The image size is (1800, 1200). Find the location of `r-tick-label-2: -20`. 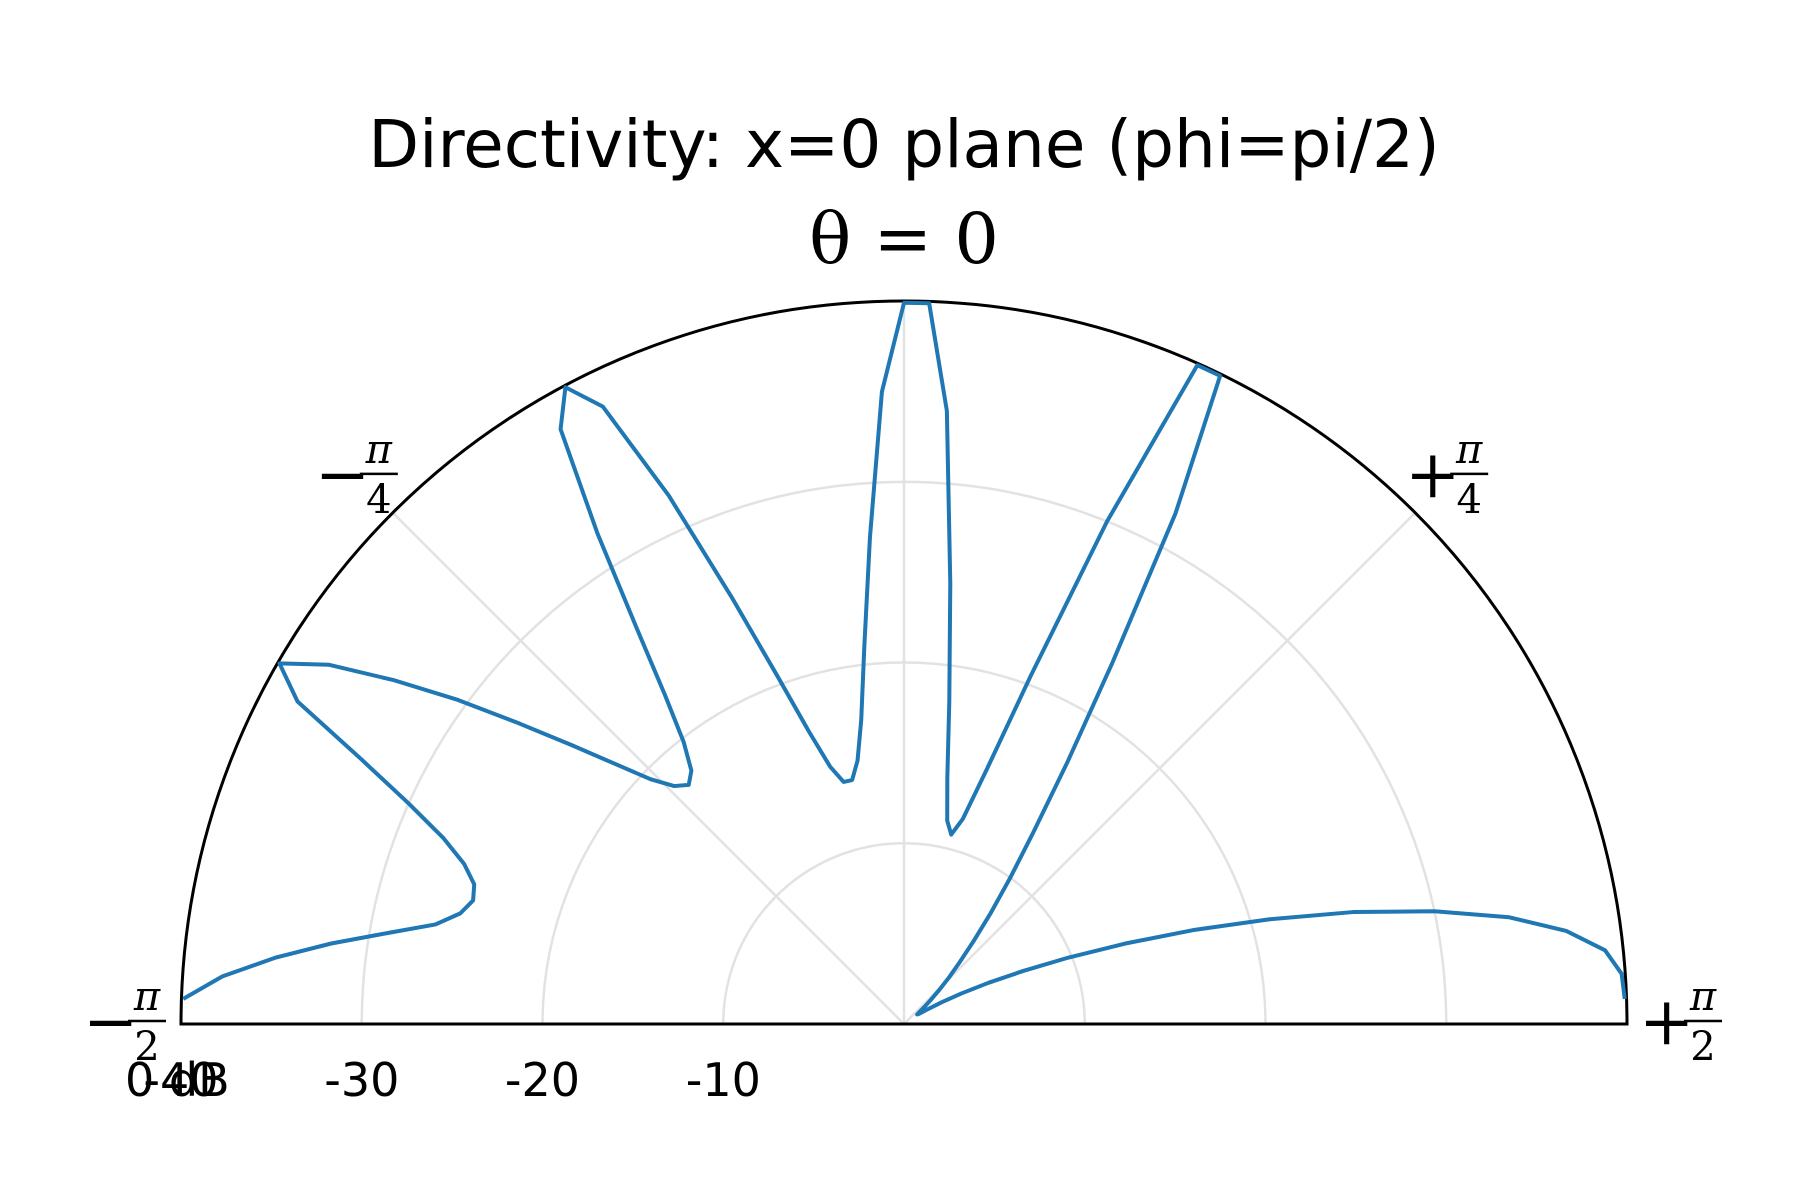

r-tick-label-2: -20 is located at coordinates (542, 1080).